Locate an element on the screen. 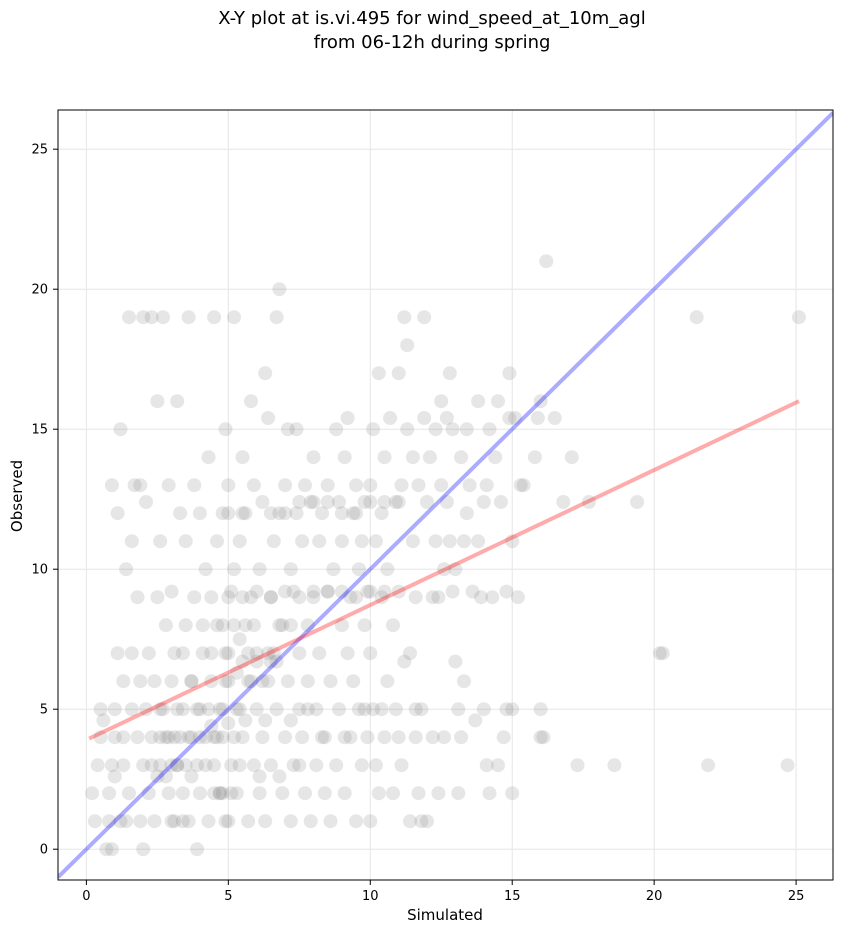  y-tick-label: 20 is located at coordinates (39, 290).